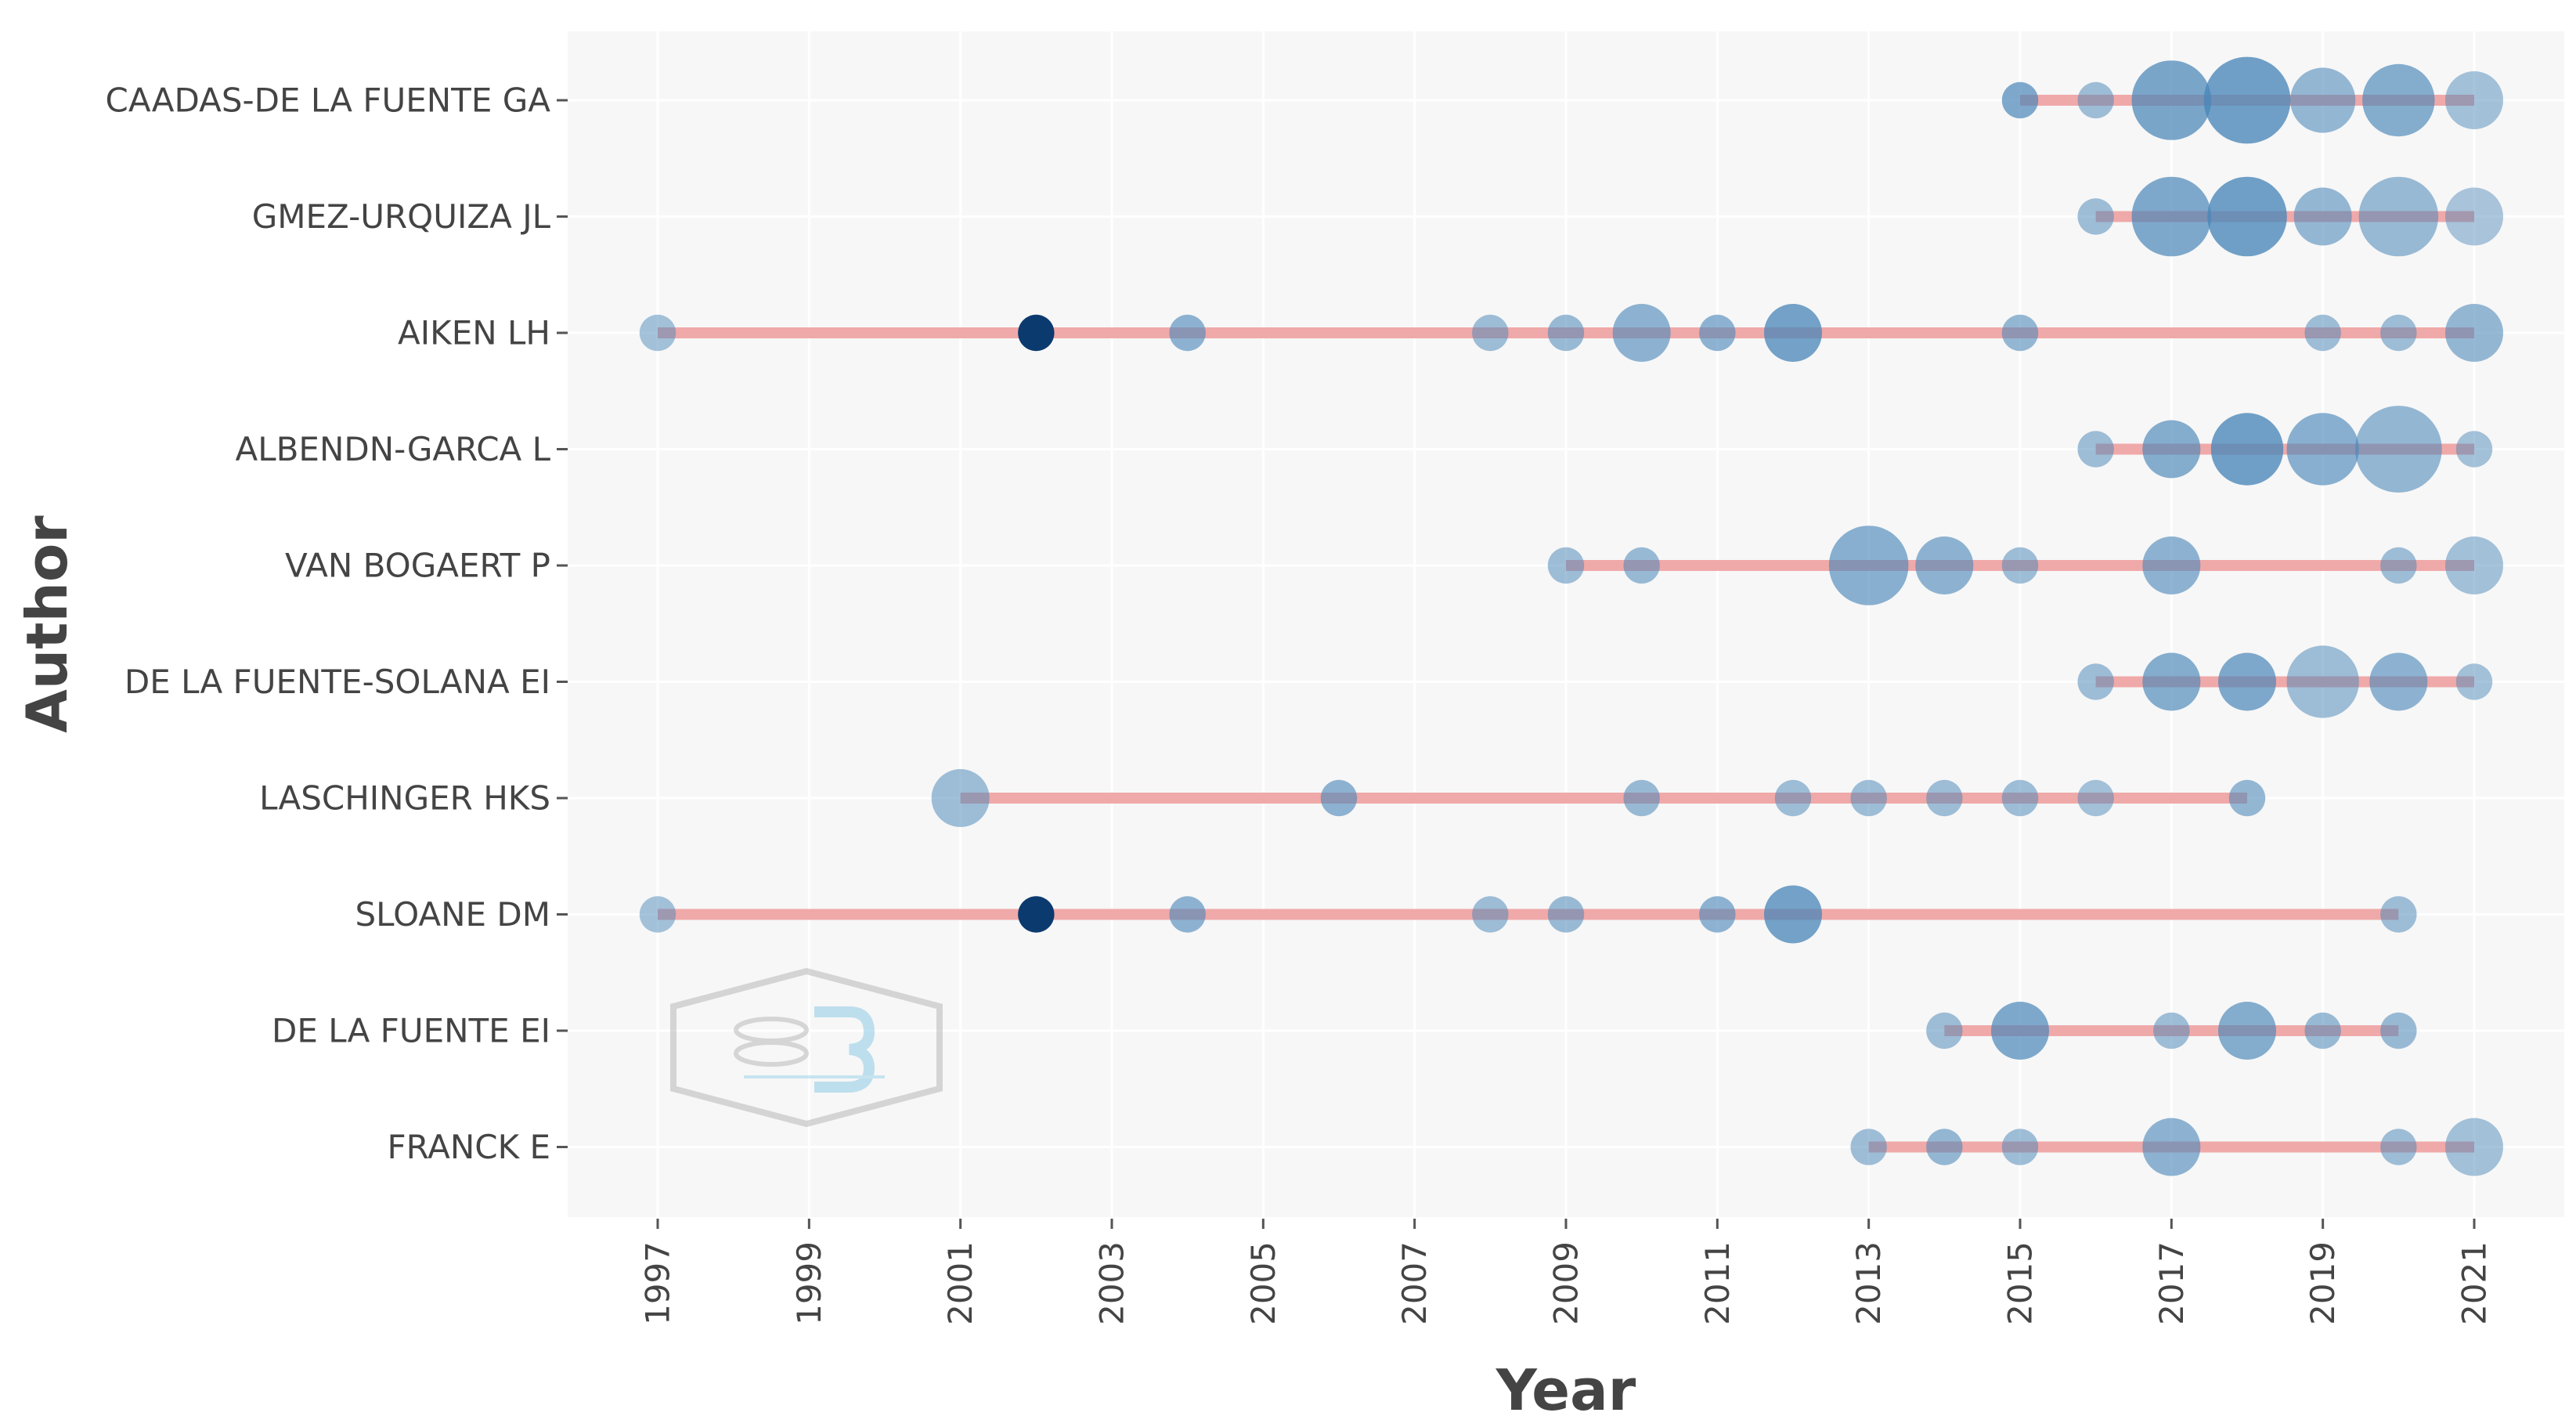 This screenshot has height=1427, width=2576. I want to click on x-tick-label: 1999, so click(809, 1283).